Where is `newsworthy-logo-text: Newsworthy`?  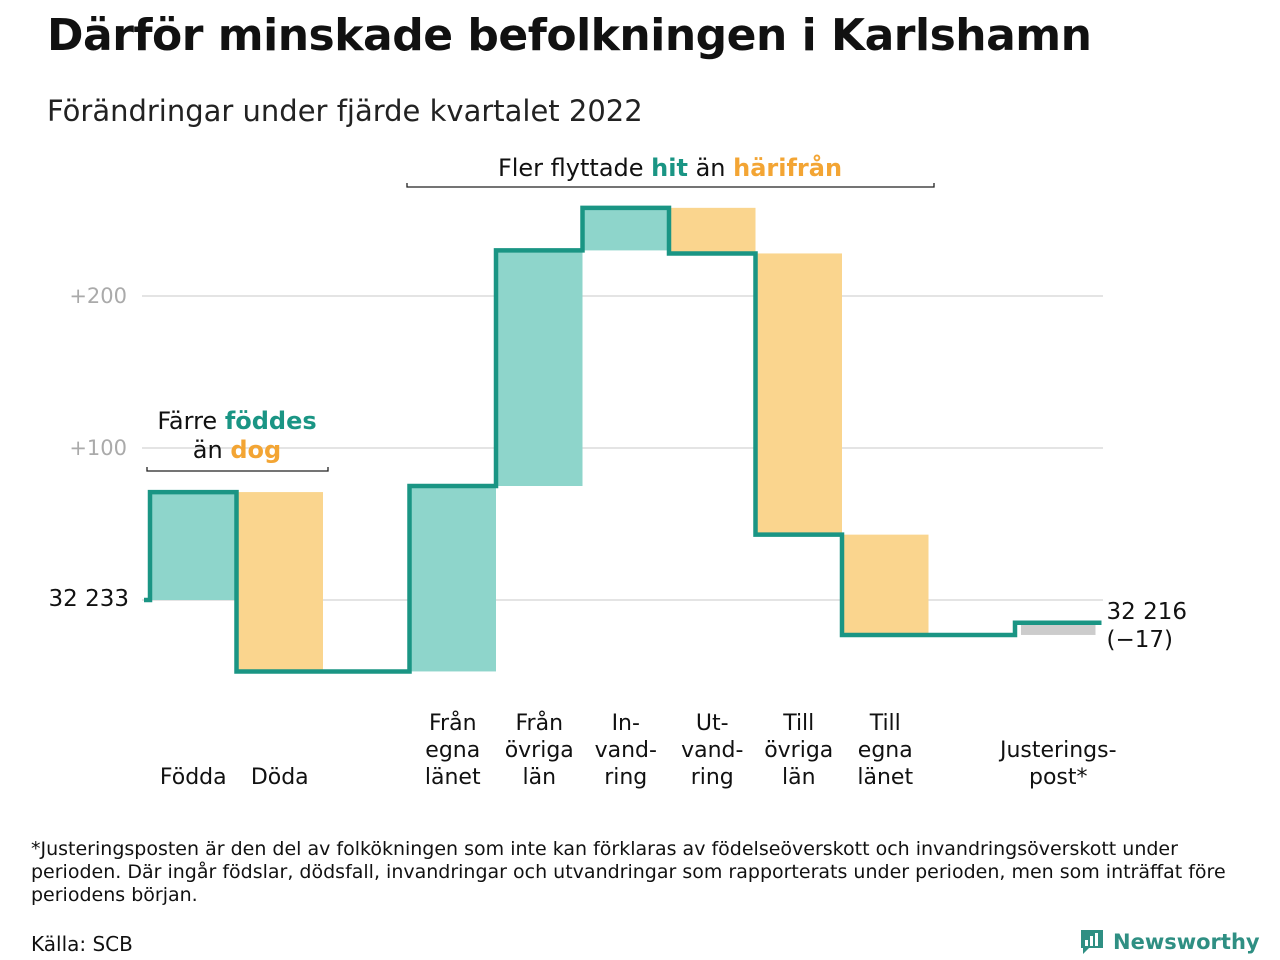
newsworthy-logo-text: Newsworthy is located at coordinates (1186, 942).